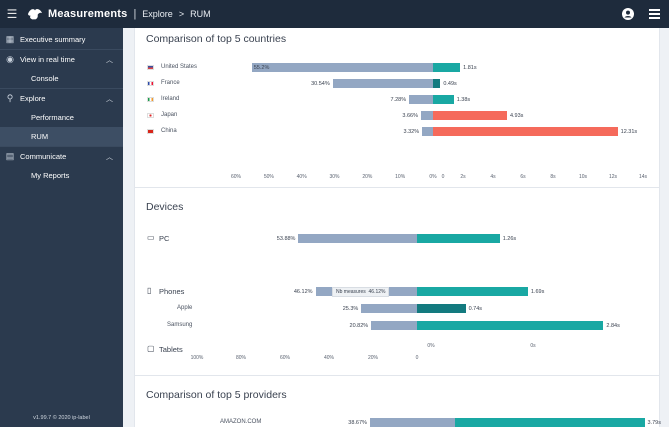 This screenshot has width=669, height=427. Describe the element at coordinates (61, 117) in the screenshot. I see `sidebar-item-performance: Performance` at that location.